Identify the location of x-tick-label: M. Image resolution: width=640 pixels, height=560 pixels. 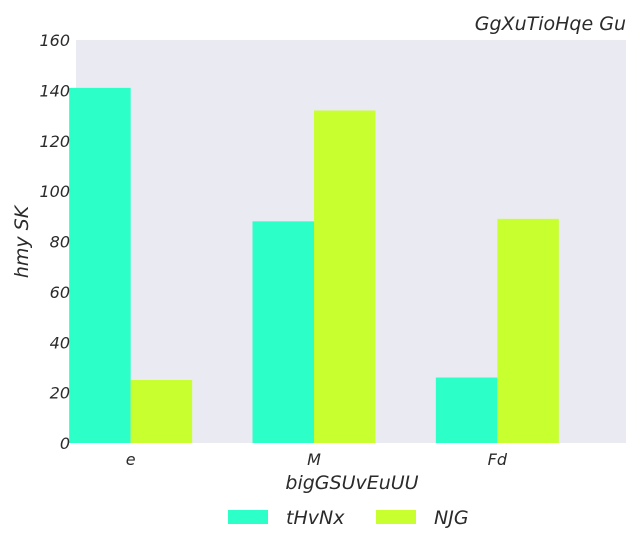
(314, 459).